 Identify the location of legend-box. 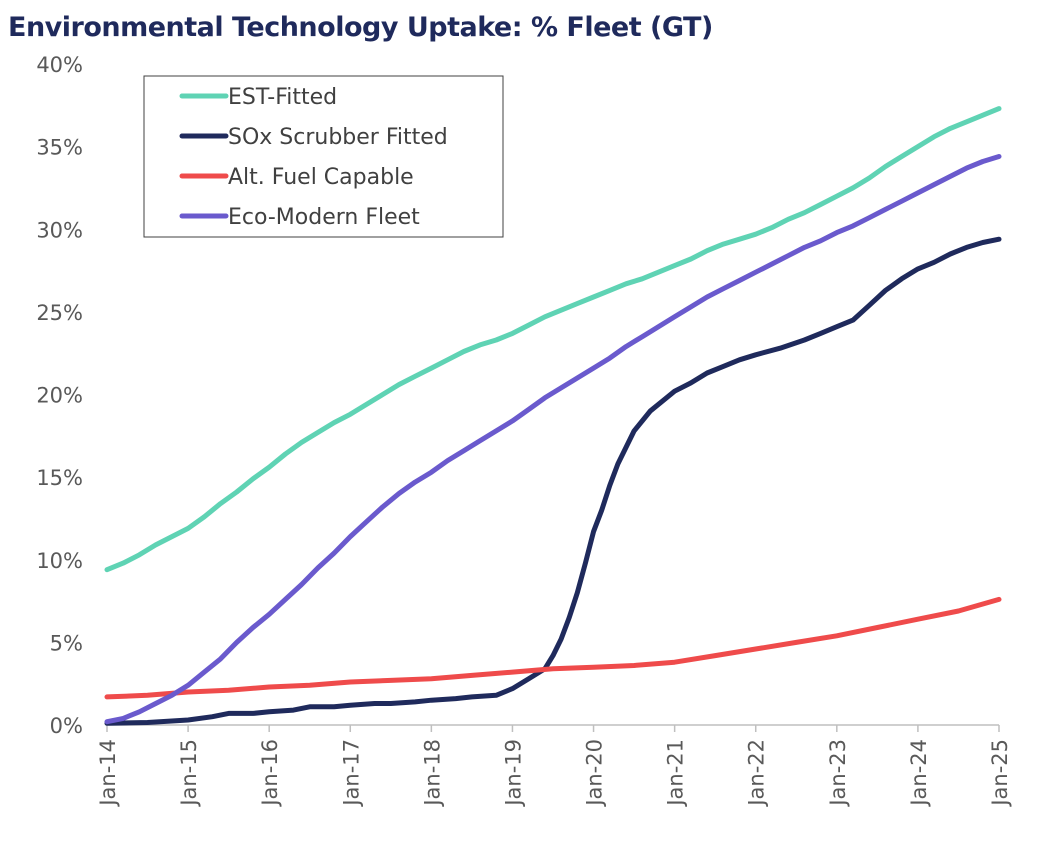
(323, 156).